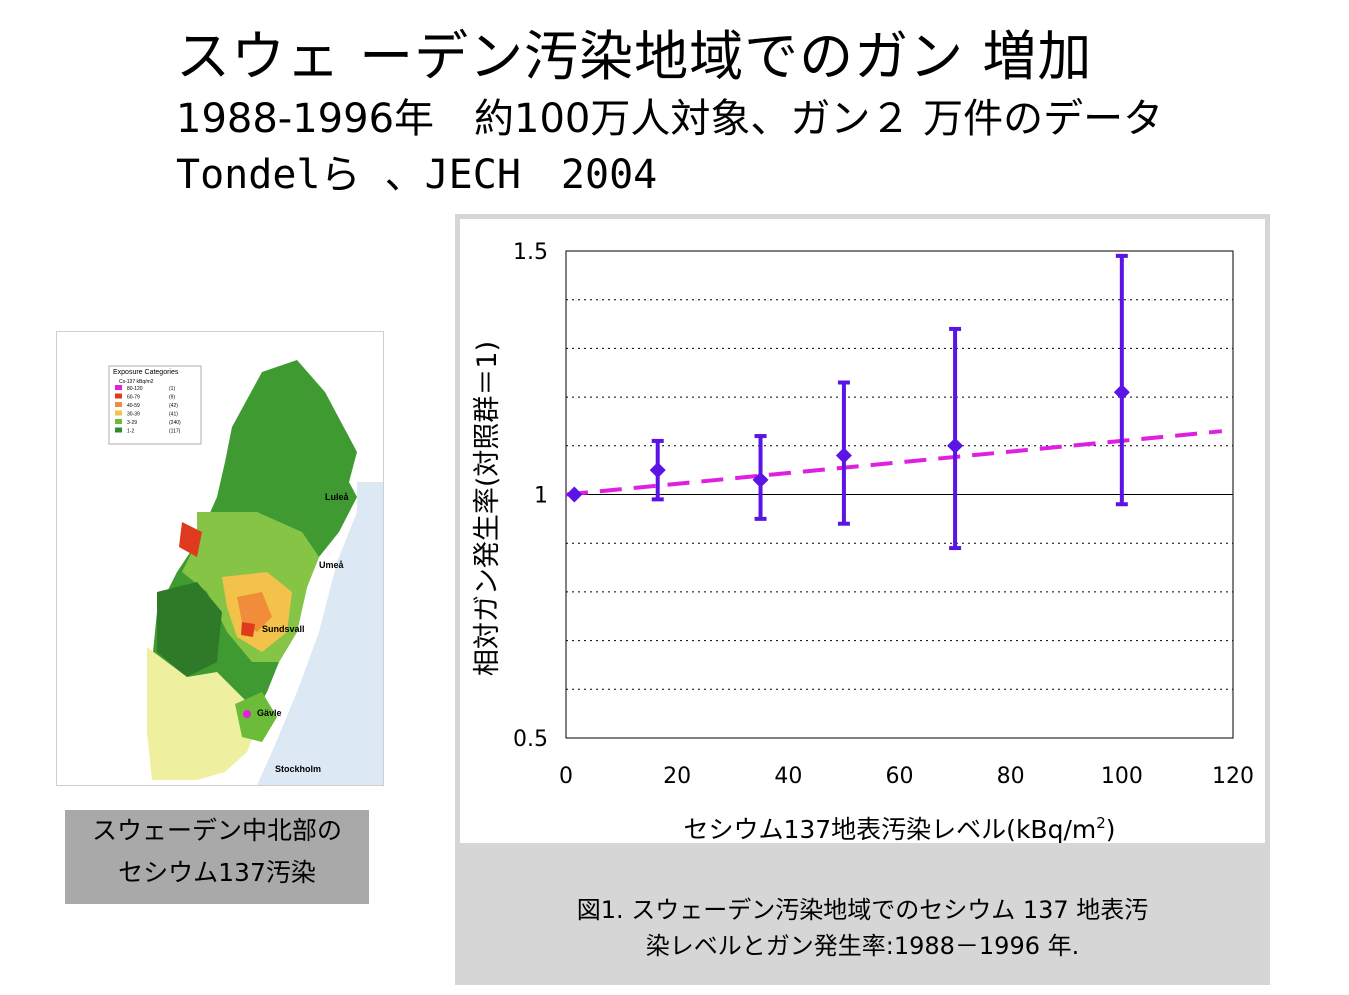 This screenshot has width=1349, height=995. Describe the element at coordinates (332, 565) in the screenshot. I see `city-label-umea: Umeå` at that location.